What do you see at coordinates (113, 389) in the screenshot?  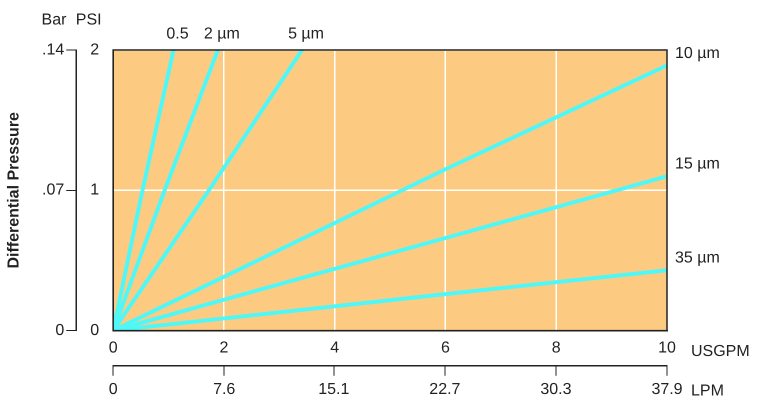 I see `x2-tick-label: 0` at bounding box center [113, 389].